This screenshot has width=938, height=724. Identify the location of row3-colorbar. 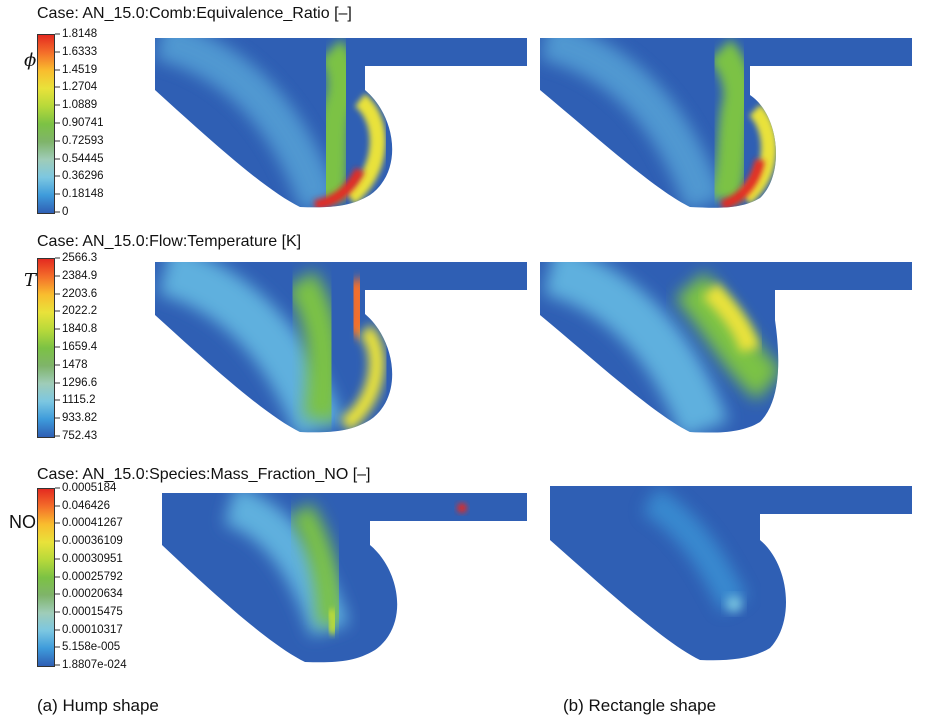
(46, 577).